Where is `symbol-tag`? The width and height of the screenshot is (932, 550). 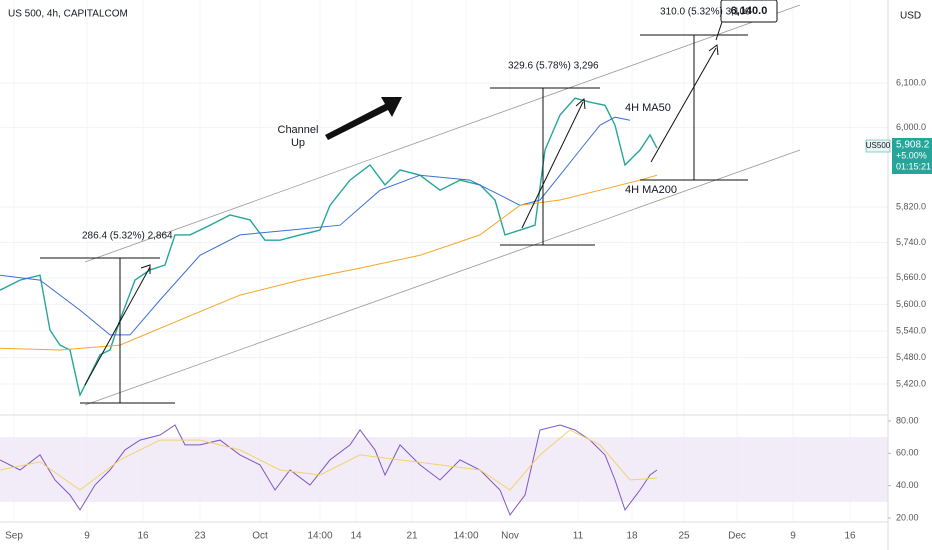
symbol-tag is located at coordinates (878, 146).